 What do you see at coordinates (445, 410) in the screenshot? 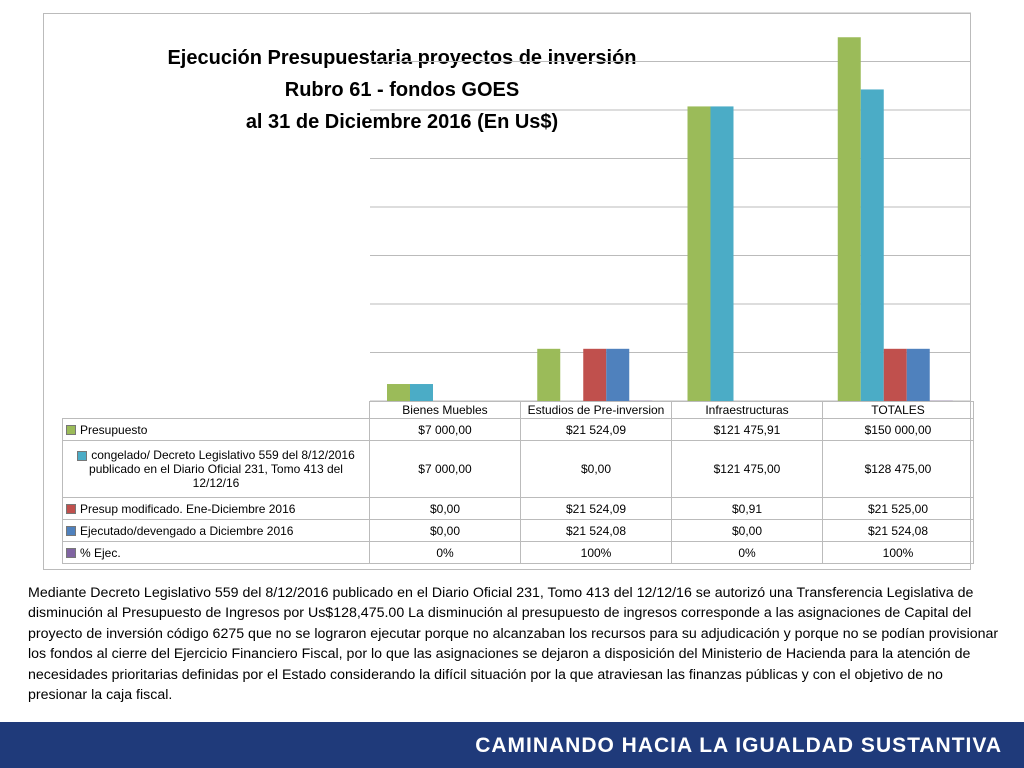
I see `category-label: Bienes Muebles` at bounding box center [445, 410].